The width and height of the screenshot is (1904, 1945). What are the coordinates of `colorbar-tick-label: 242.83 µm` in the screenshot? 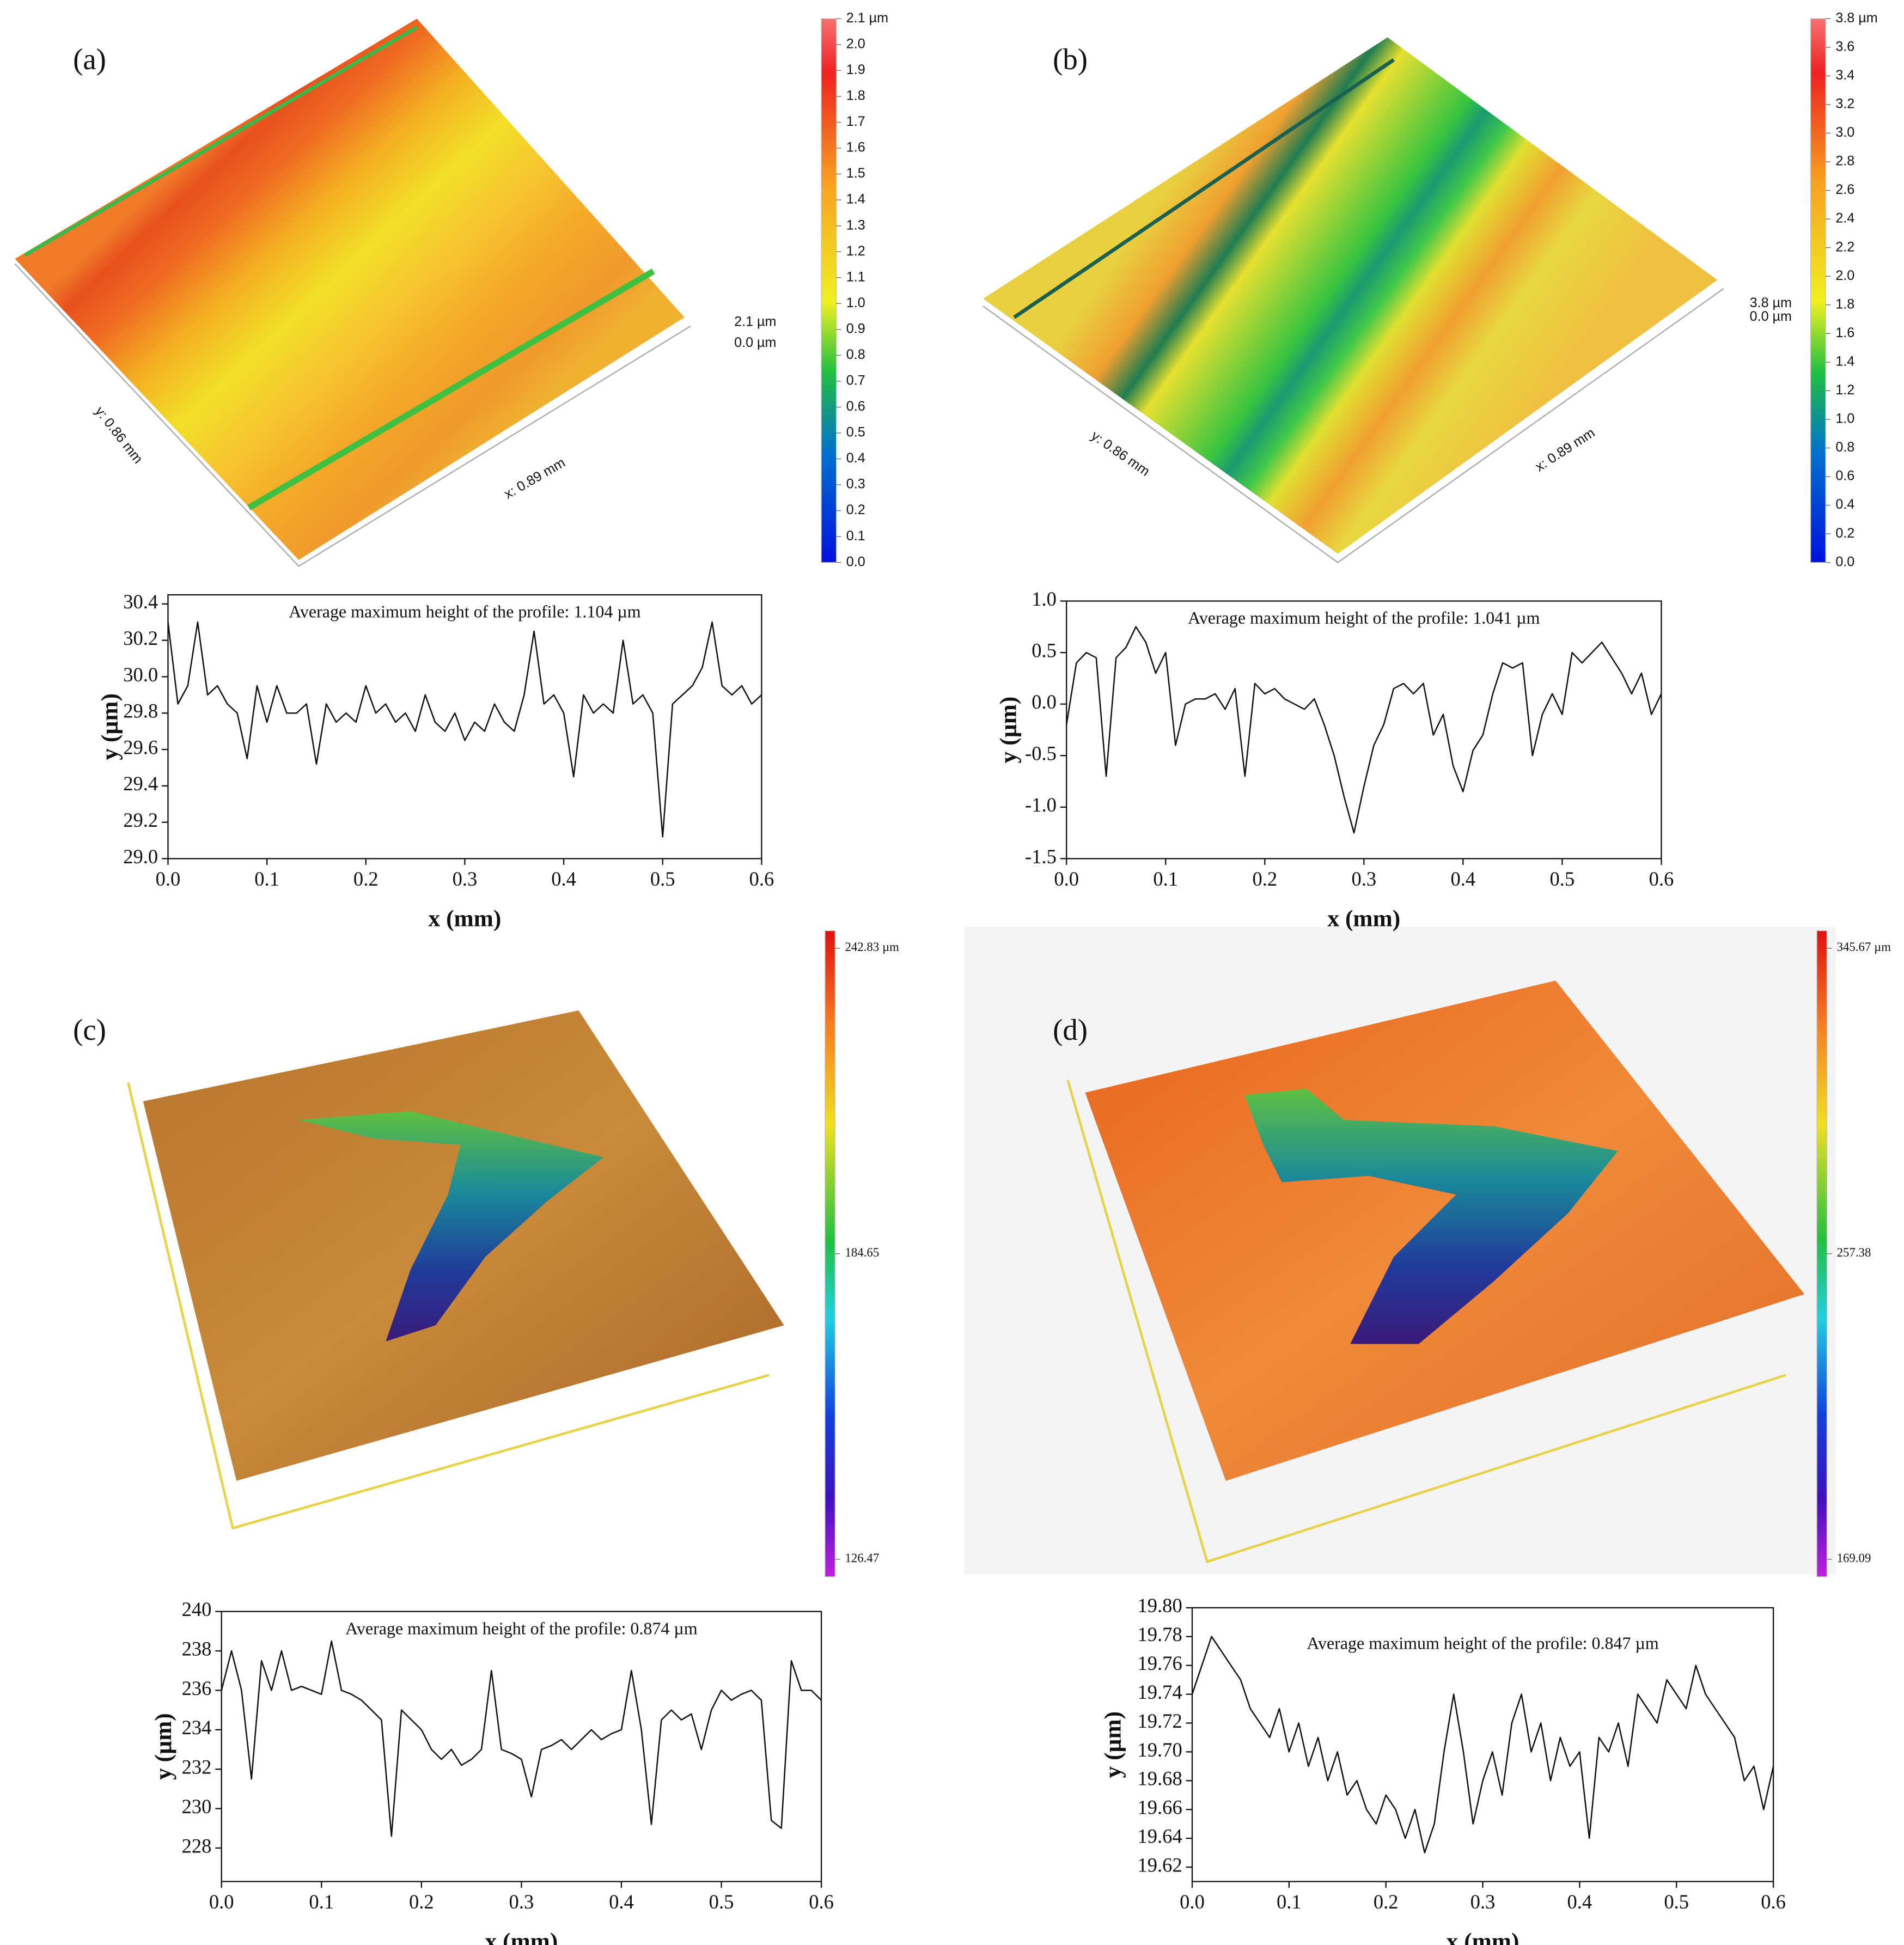 It's located at (872, 947).